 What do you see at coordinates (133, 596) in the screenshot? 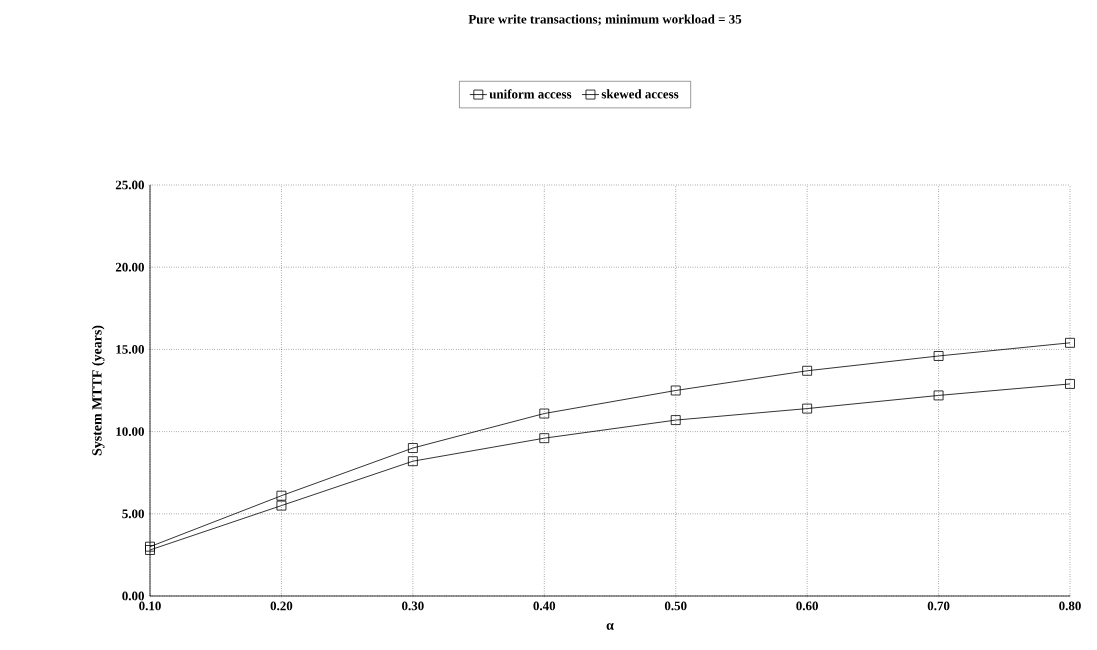
I see `y-tick-label: 0.00` at bounding box center [133, 596].